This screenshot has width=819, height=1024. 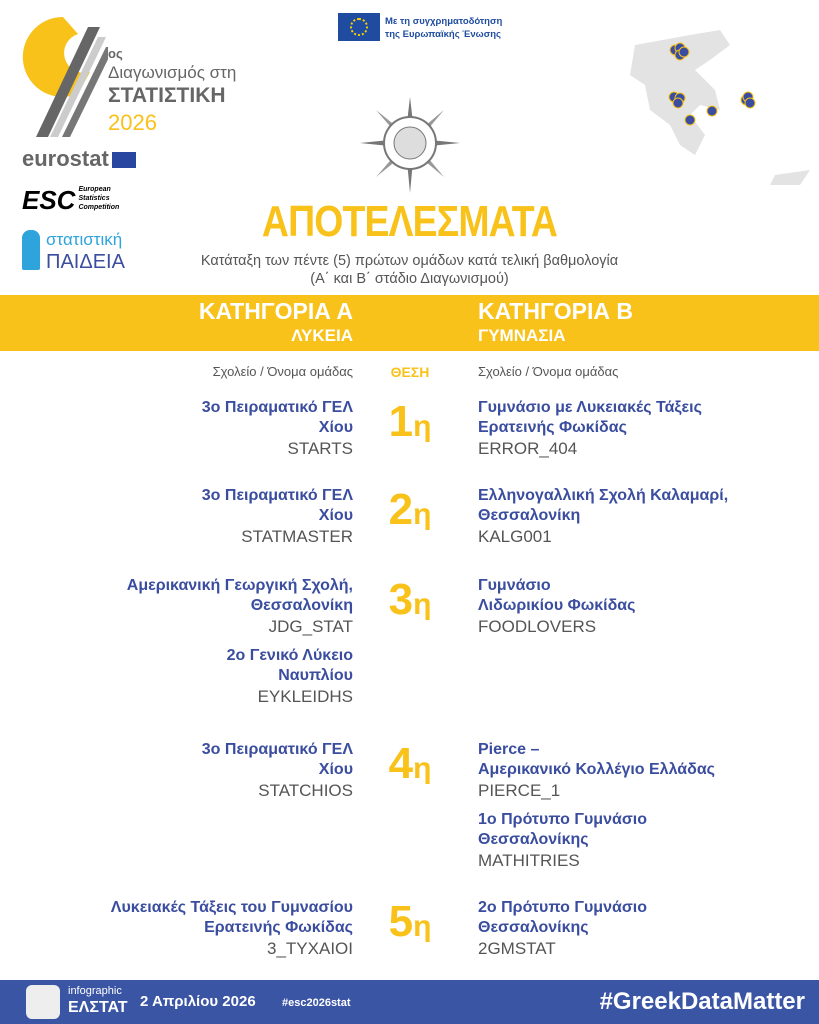 What do you see at coordinates (596, 759) in the screenshot?
I see `school-name: Pierce – Αμερικανικό Κολλέγιο Ελλάδας` at bounding box center [596, 759].